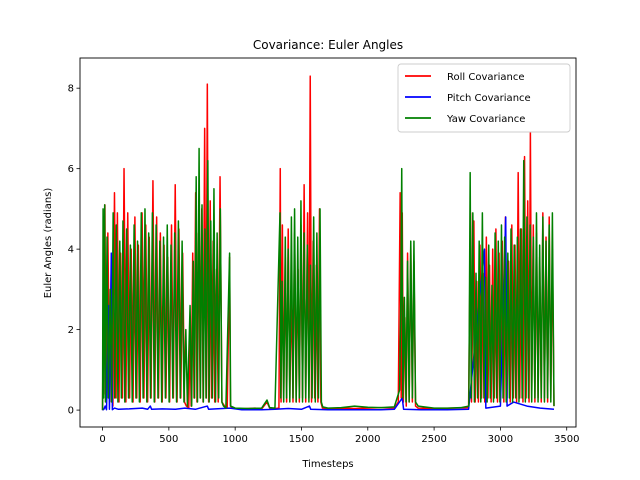 This screenshot has height=480, width=640. I want to click on x-tick-label: 2000, so click(367, 439).